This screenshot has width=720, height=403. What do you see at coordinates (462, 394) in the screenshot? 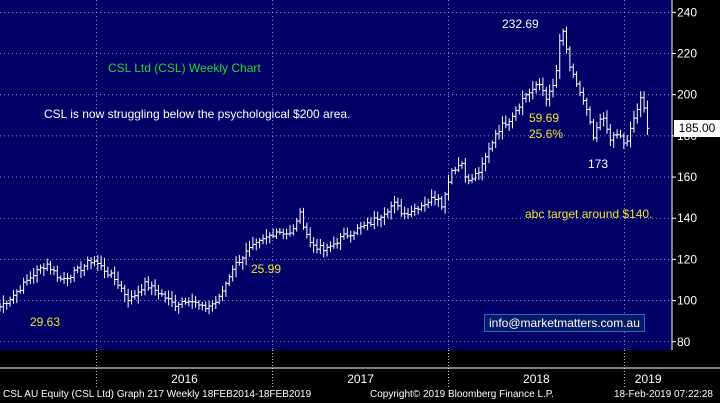
I see `footer-copyright: Copyright© 2019 Bloomberg Finance L.P.` at bounding box center [462, 394].